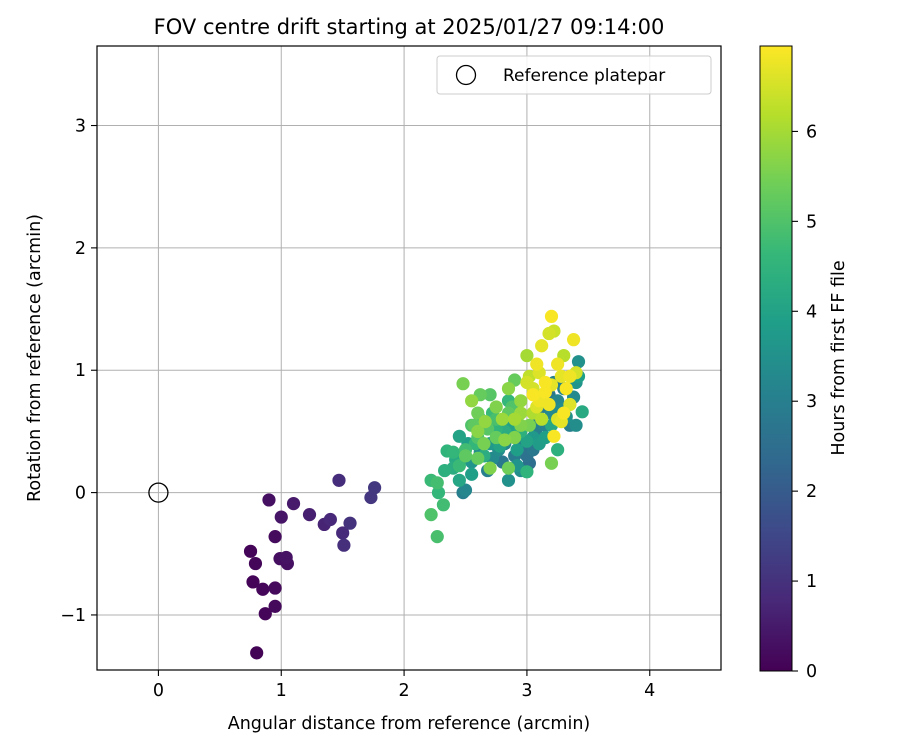 This screenshot has width=900, height=750. I want to click on x-tick-label: 3, so click(526, 691).